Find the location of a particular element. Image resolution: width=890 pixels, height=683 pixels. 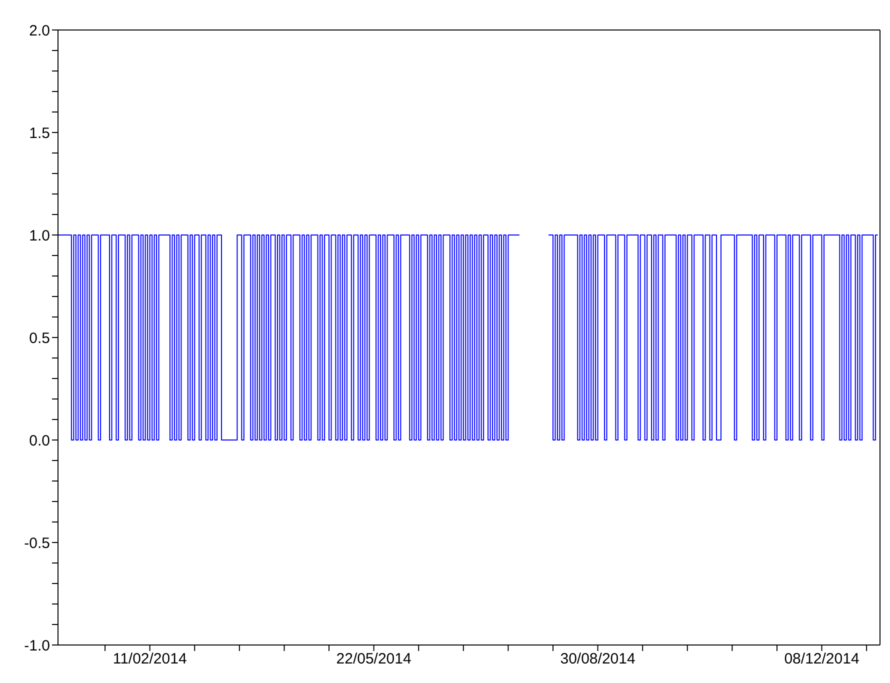

y-tick-label: -1.0 is located at coordinates (37, 645).